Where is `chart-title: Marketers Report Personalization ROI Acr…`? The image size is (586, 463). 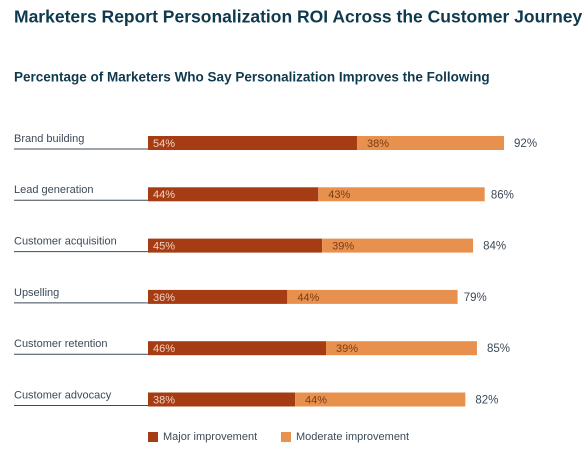
chart-title: Marketers Report Personalization ROI Acr… is located at coordinates (298, 17).